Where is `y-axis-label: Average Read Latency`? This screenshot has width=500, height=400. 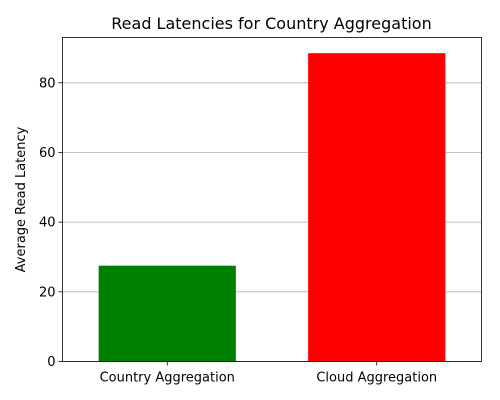 y-axis-label: Average Read Latency is located at coordinates (21, 199).